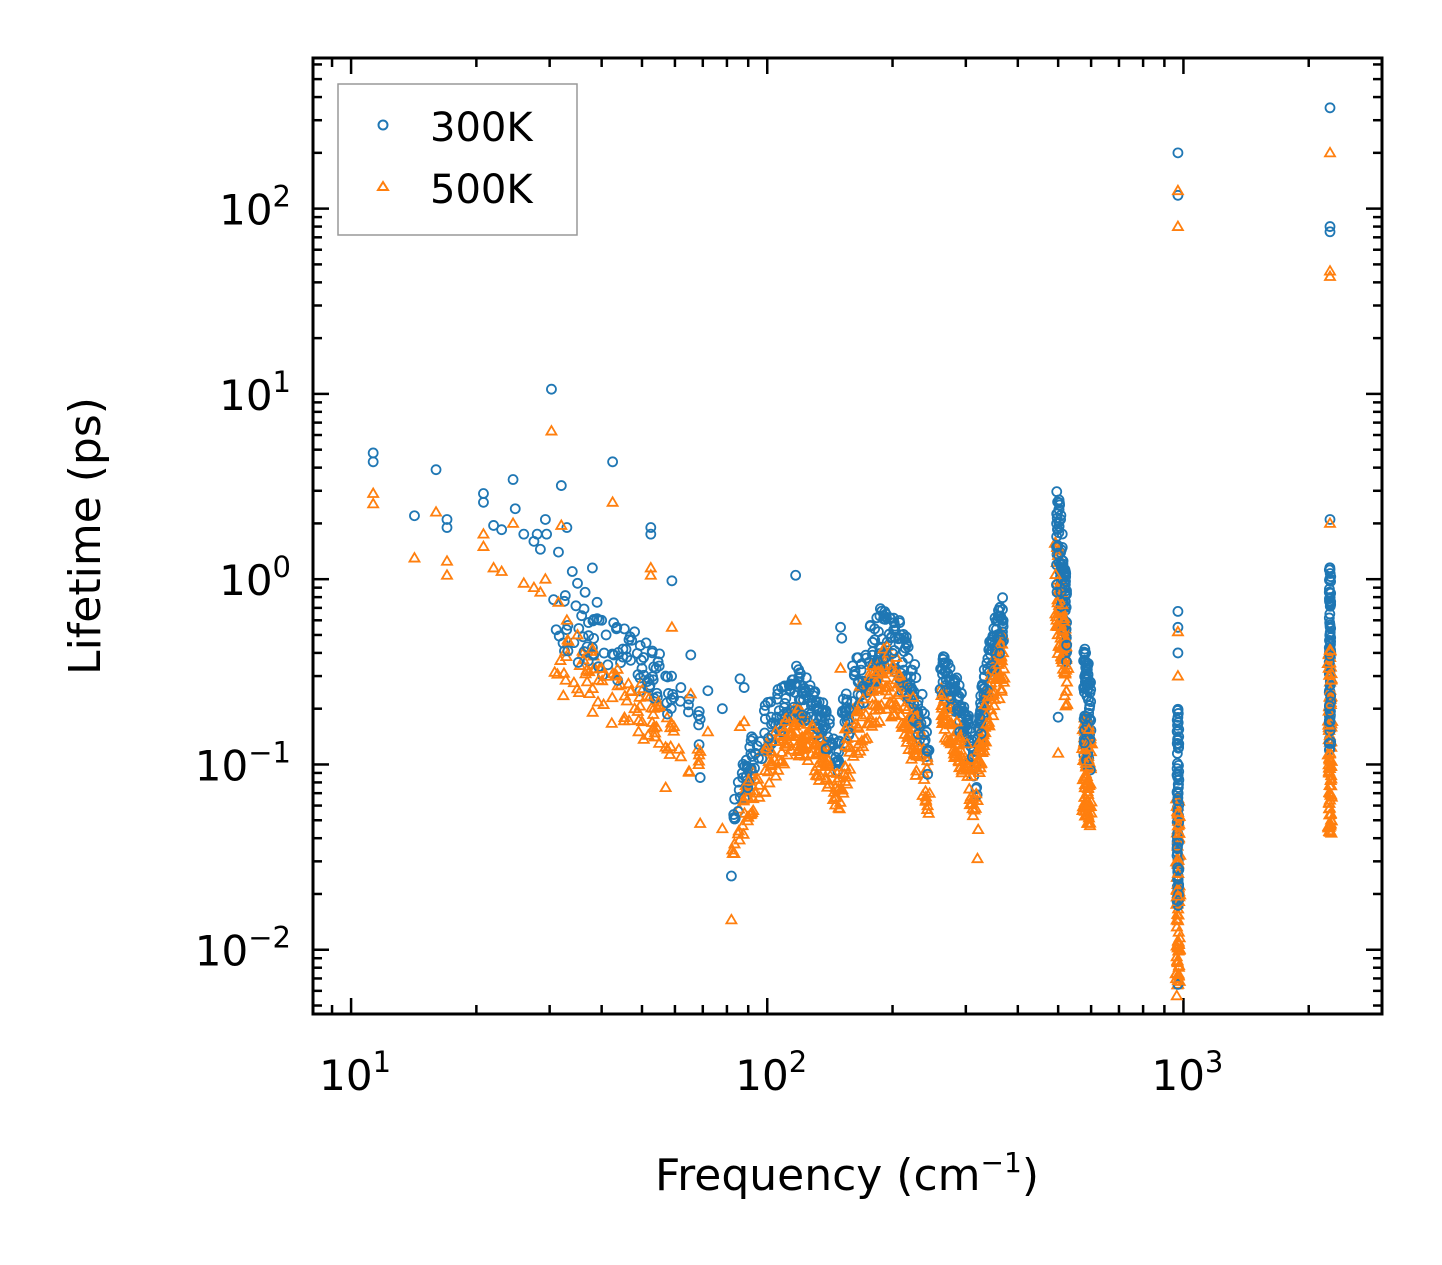  What do you see at coordinates (1187, 1072) in the screenshot?
I see `x-tick-label: 103` at bounding box center [1187, 1072].